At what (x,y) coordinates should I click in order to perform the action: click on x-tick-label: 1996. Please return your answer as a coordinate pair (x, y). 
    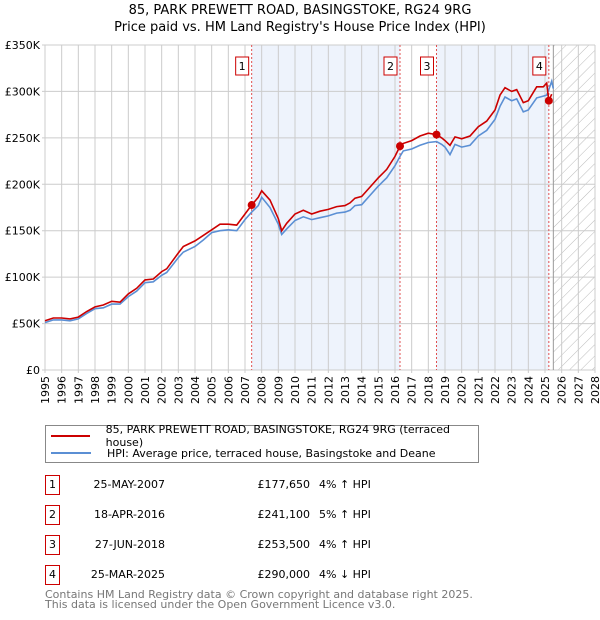
    Looking at the image, I should click on (62, 390).